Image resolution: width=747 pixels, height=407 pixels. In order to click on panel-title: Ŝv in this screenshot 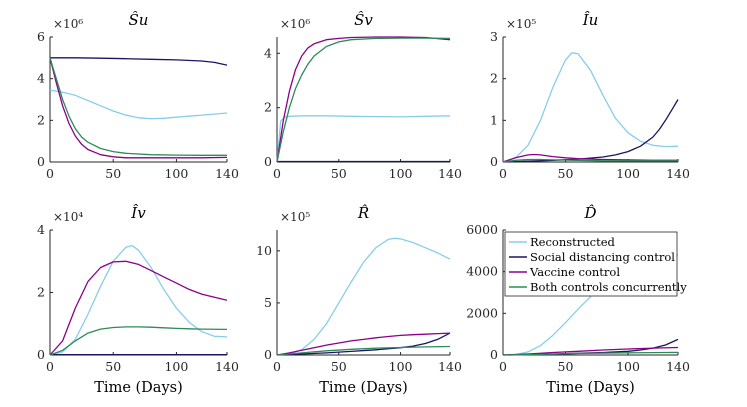, I will do `click(363, 20)`.